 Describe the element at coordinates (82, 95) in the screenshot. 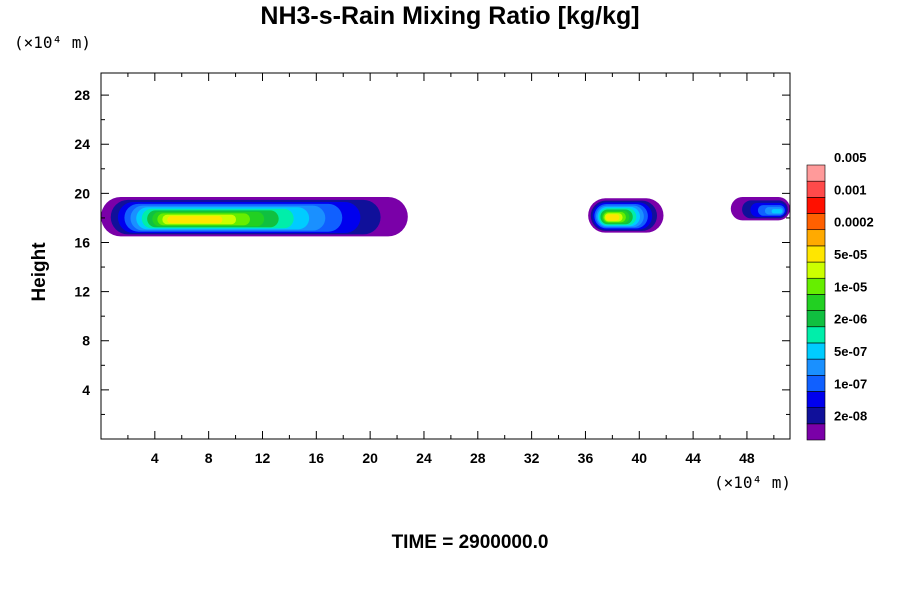

I see `y-tick-label: 28` at that location.